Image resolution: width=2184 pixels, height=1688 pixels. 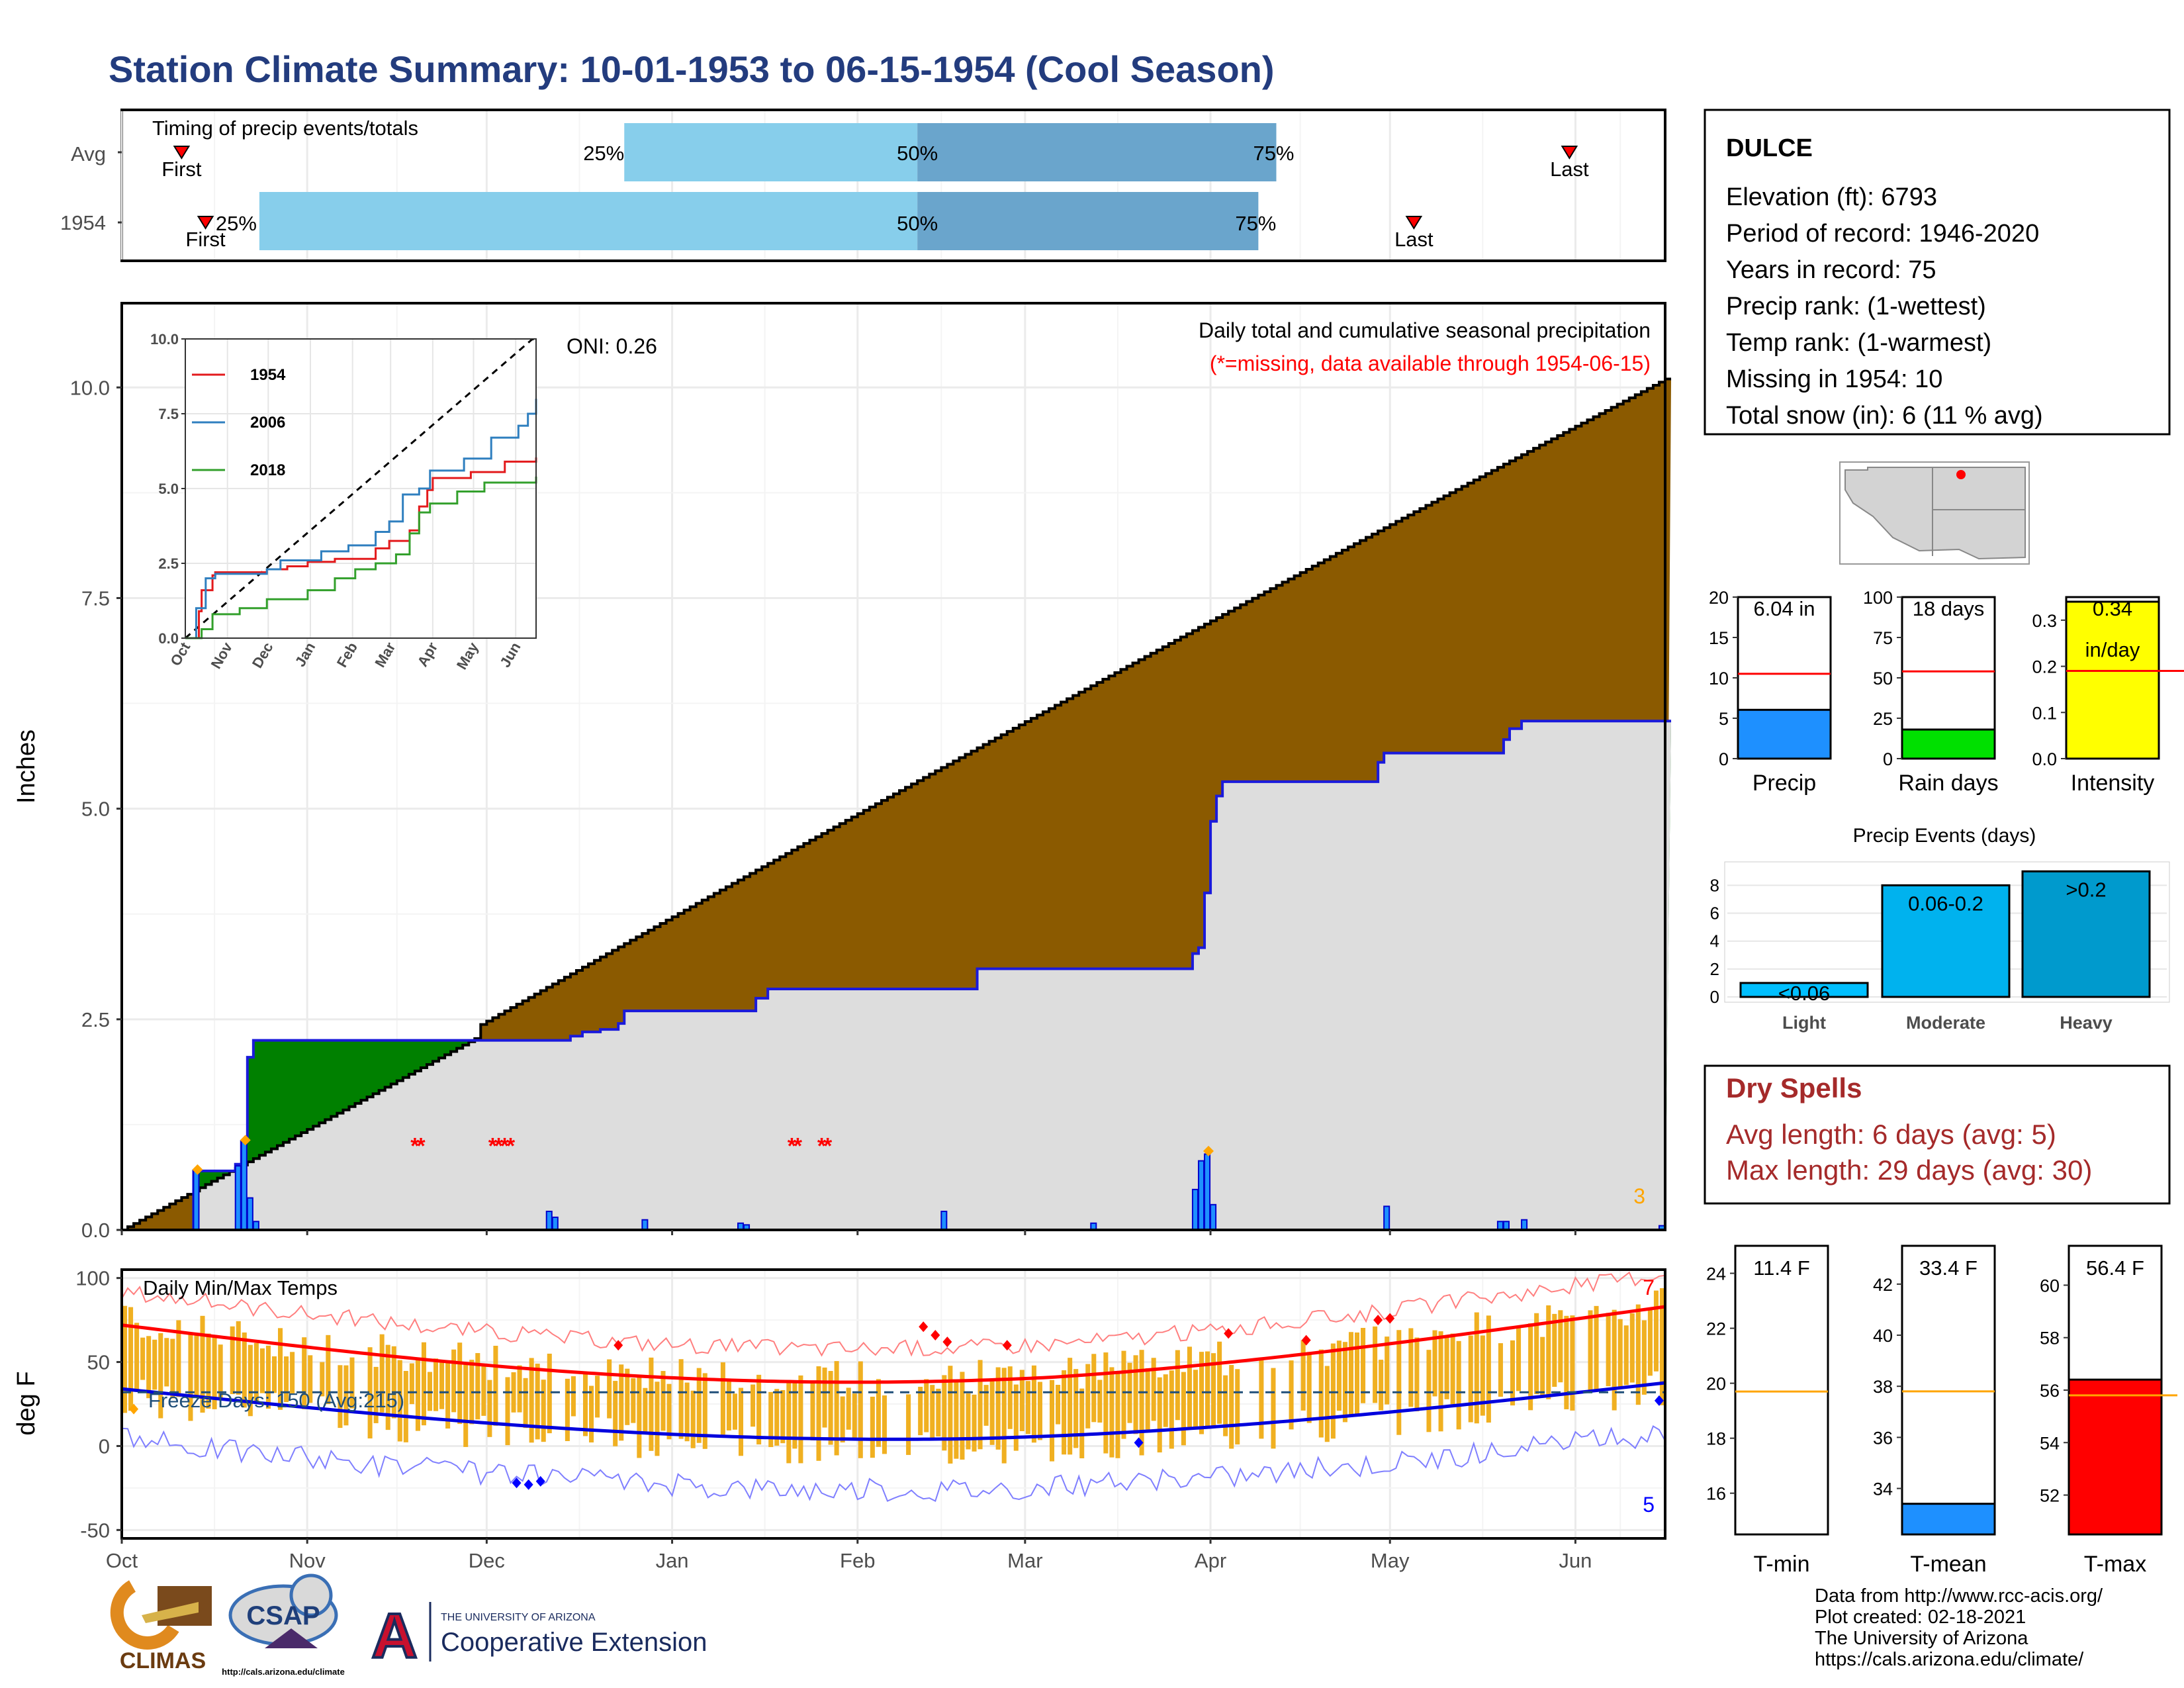 What do you see at coordinates (1909, 1170) in the screenshot?
I see `dry-spells-max: Max length: 29 days (avg: 30)` at bounding box center [1909, 1170].